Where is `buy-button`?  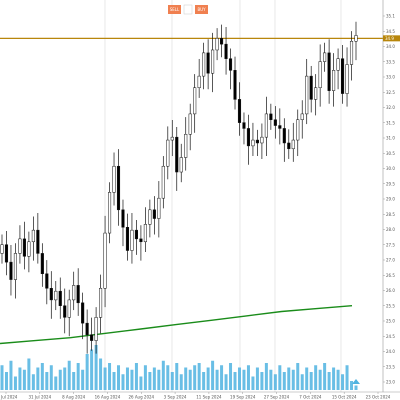
buy-button is located at coordinates (201, 9).